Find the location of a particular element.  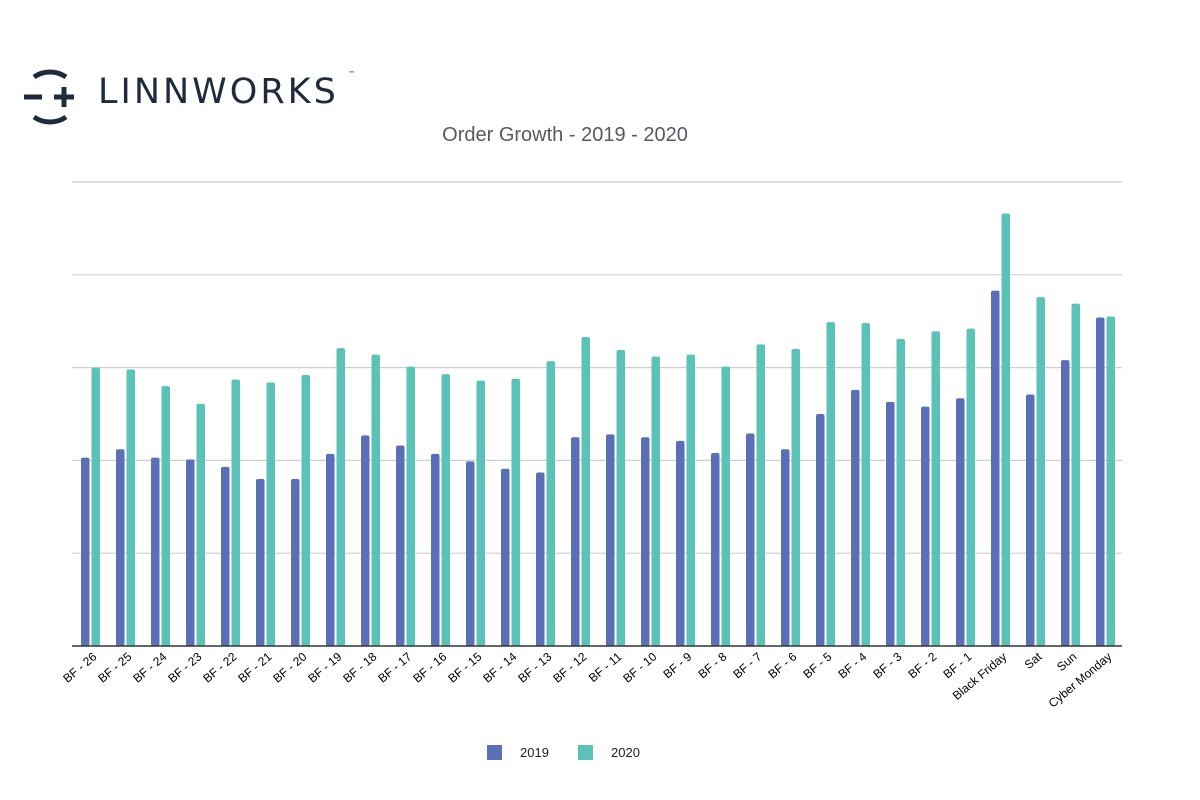

x-tick-label: BF - 19 is located at coordinates (324, 667).